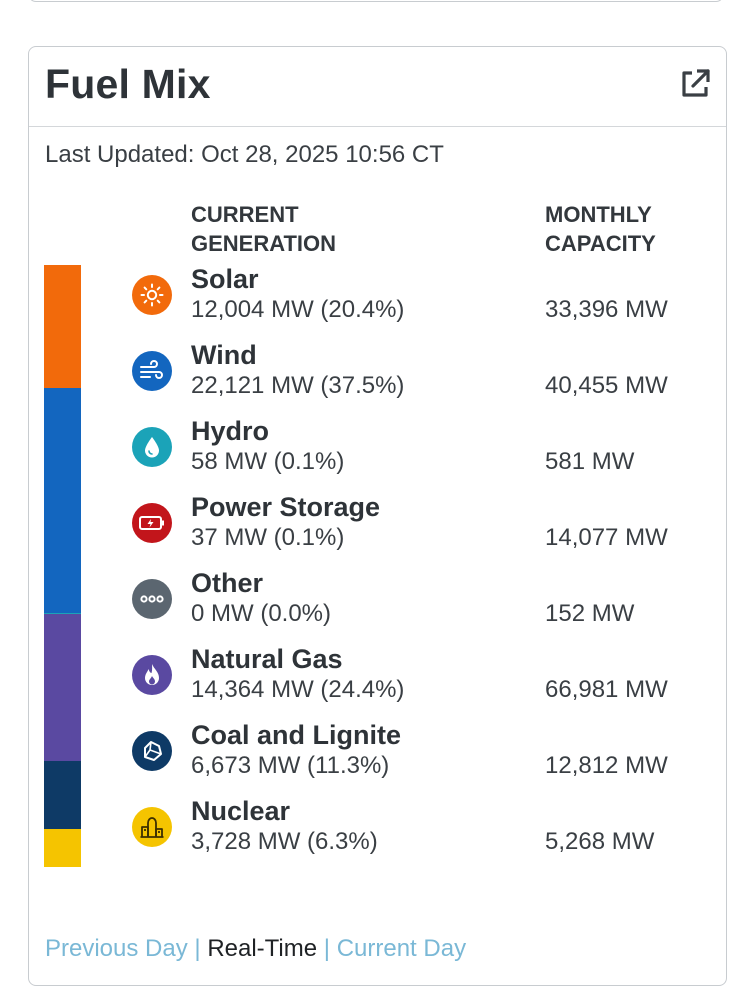 Image resolution: width=754 pixels, height=1000 pixels. What do you see at coordinates (152, 599) in the screenshot?
I see `ellipsis-icon` at bounding box center [152, 599].